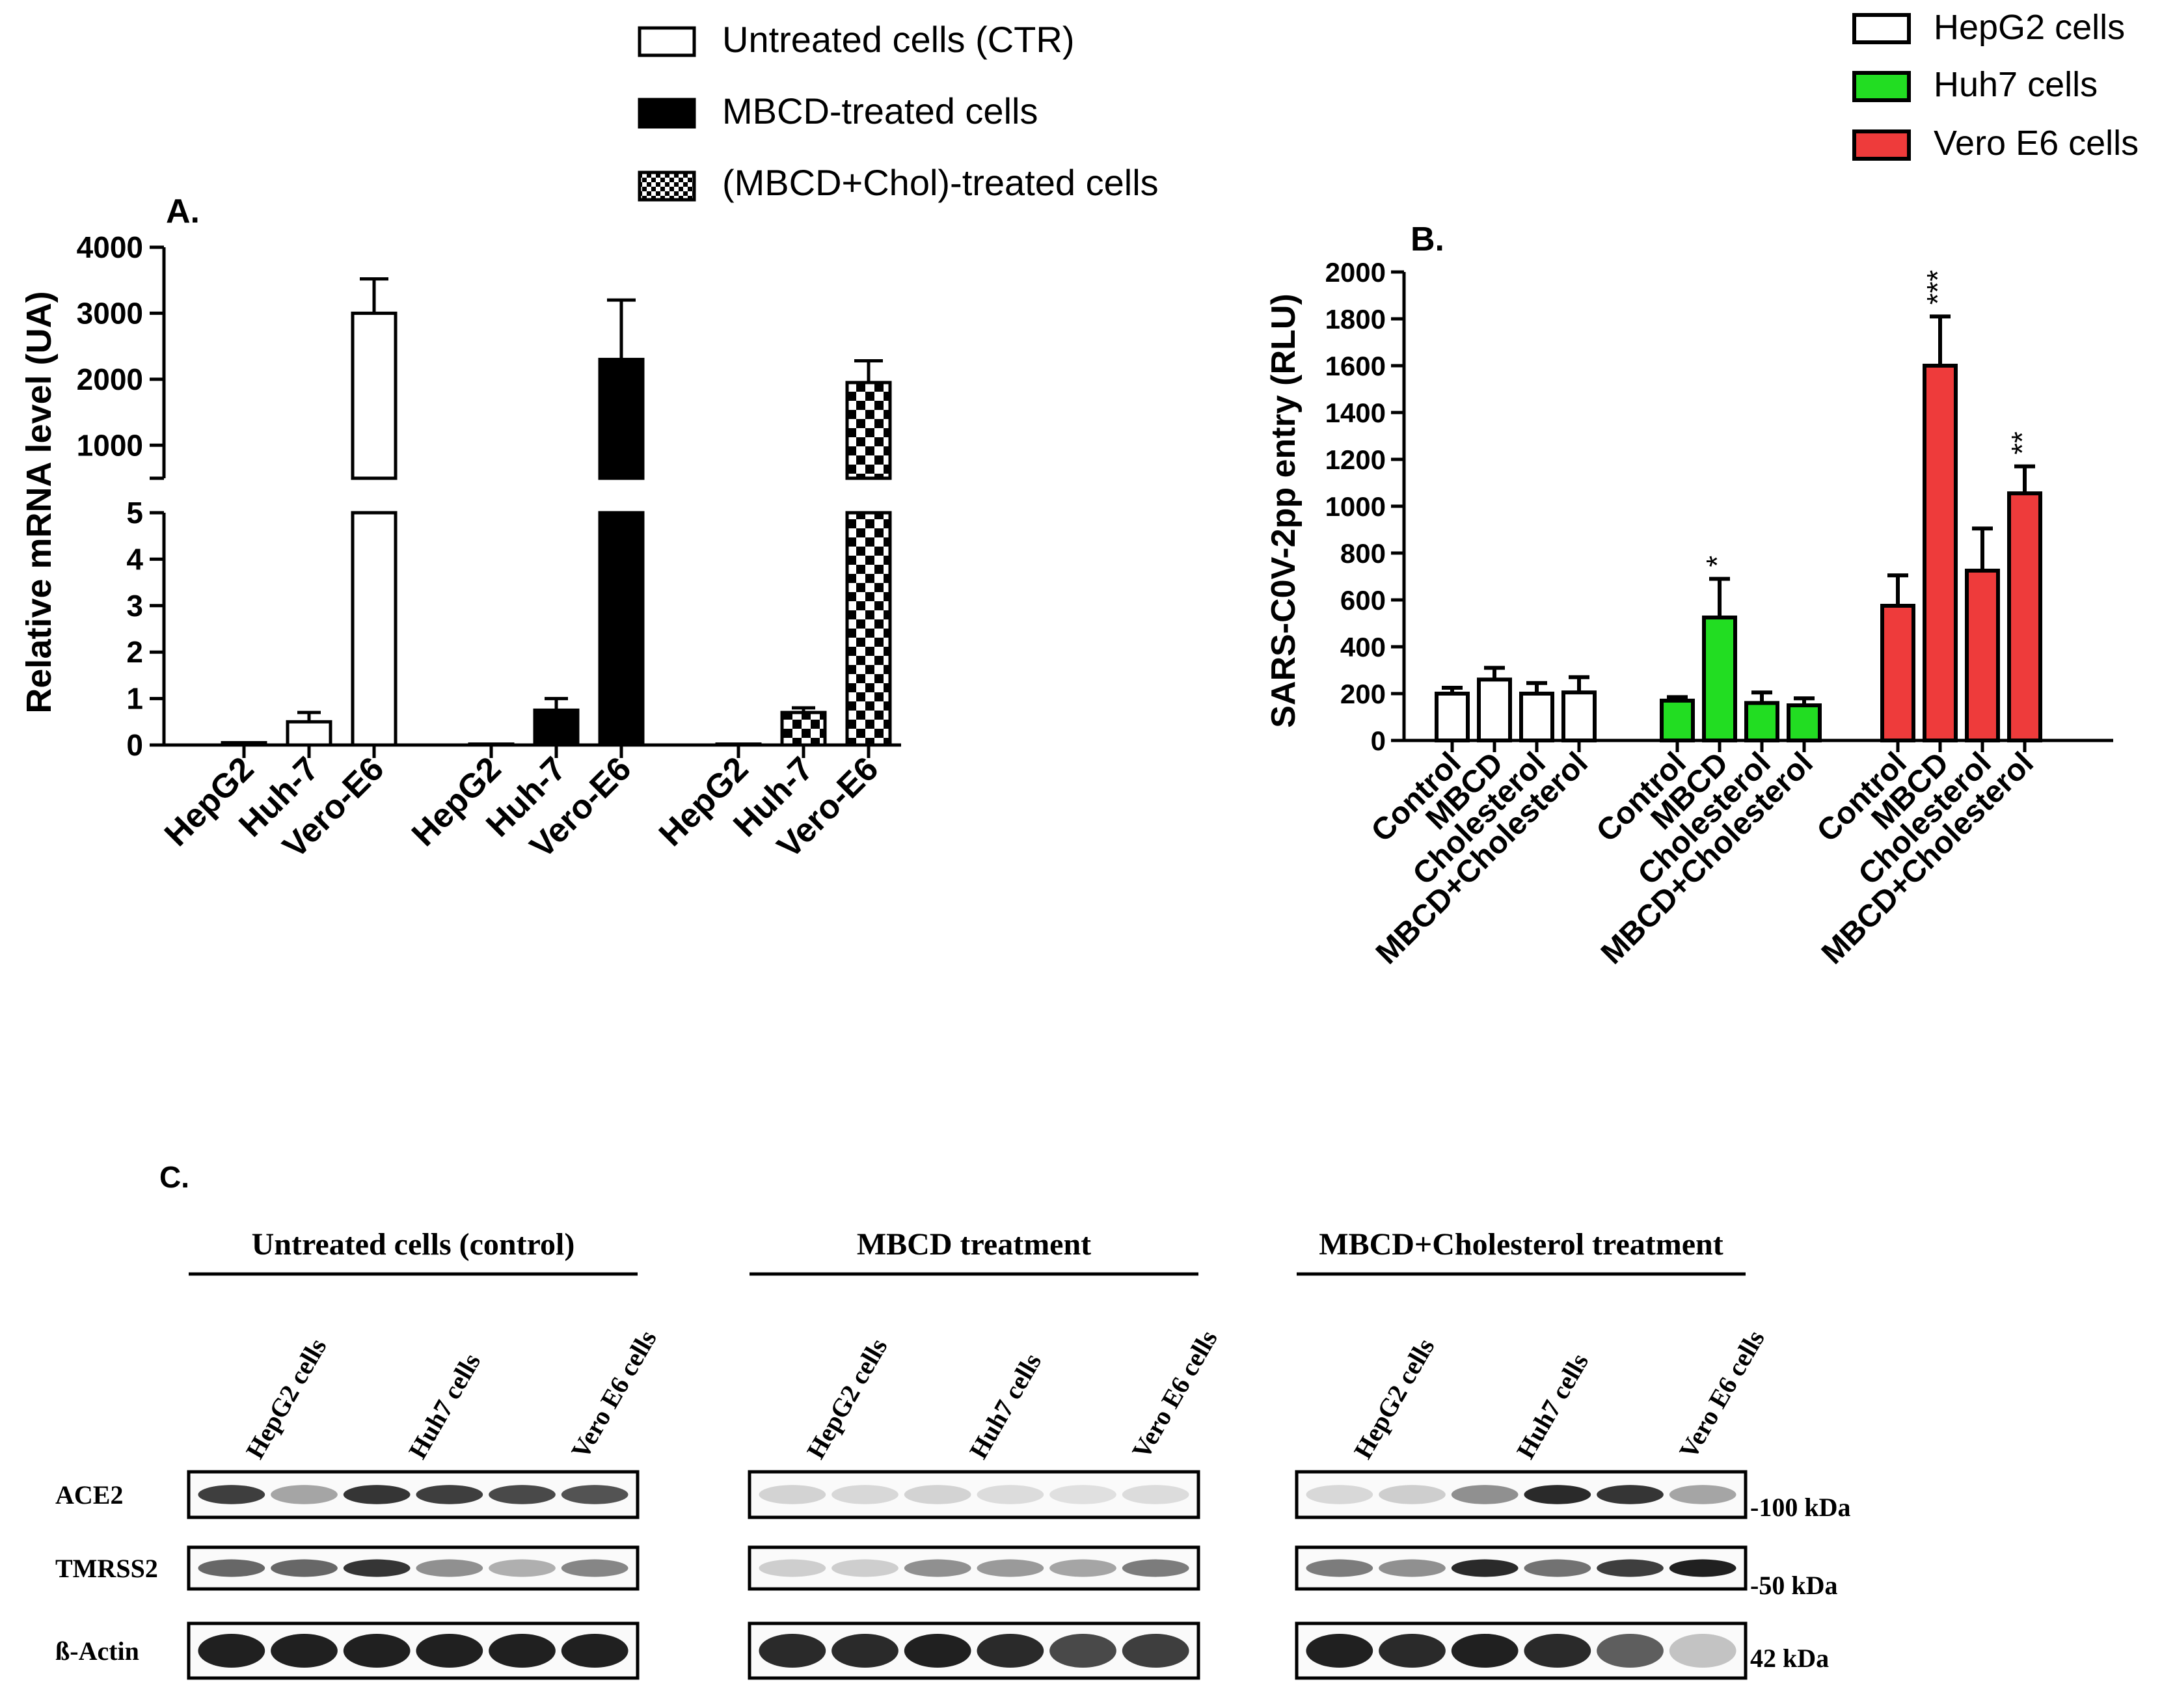 Image resolution: width=2175 pixels, height=1708 pixels. I want to click on panel-a-ylabel: Relative mRNA level (UA), so click(39, 502).